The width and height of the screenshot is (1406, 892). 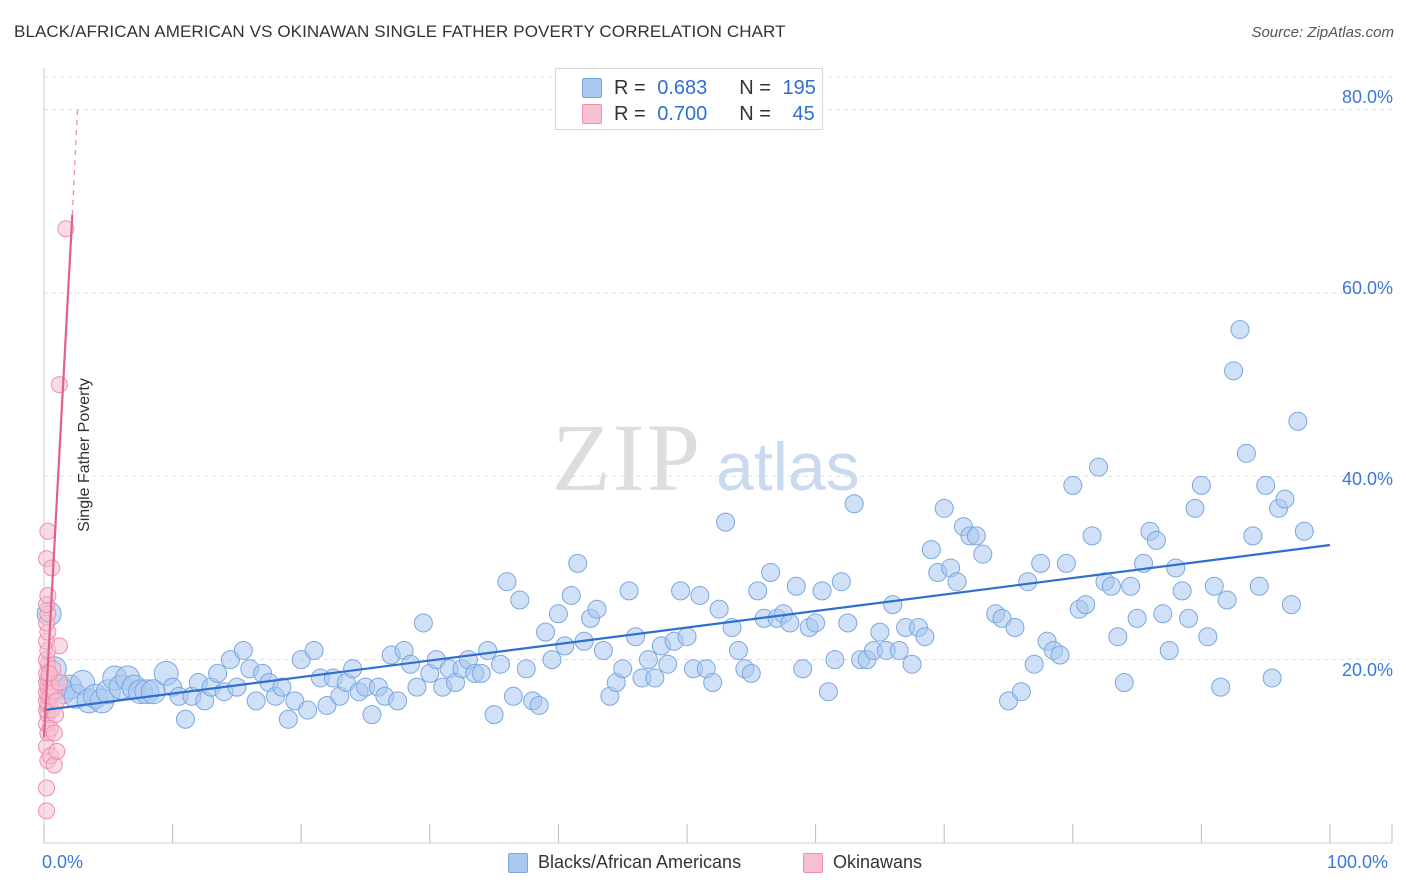 I want to click on stats-swatch-okinawans, so click(x=592, y=114).